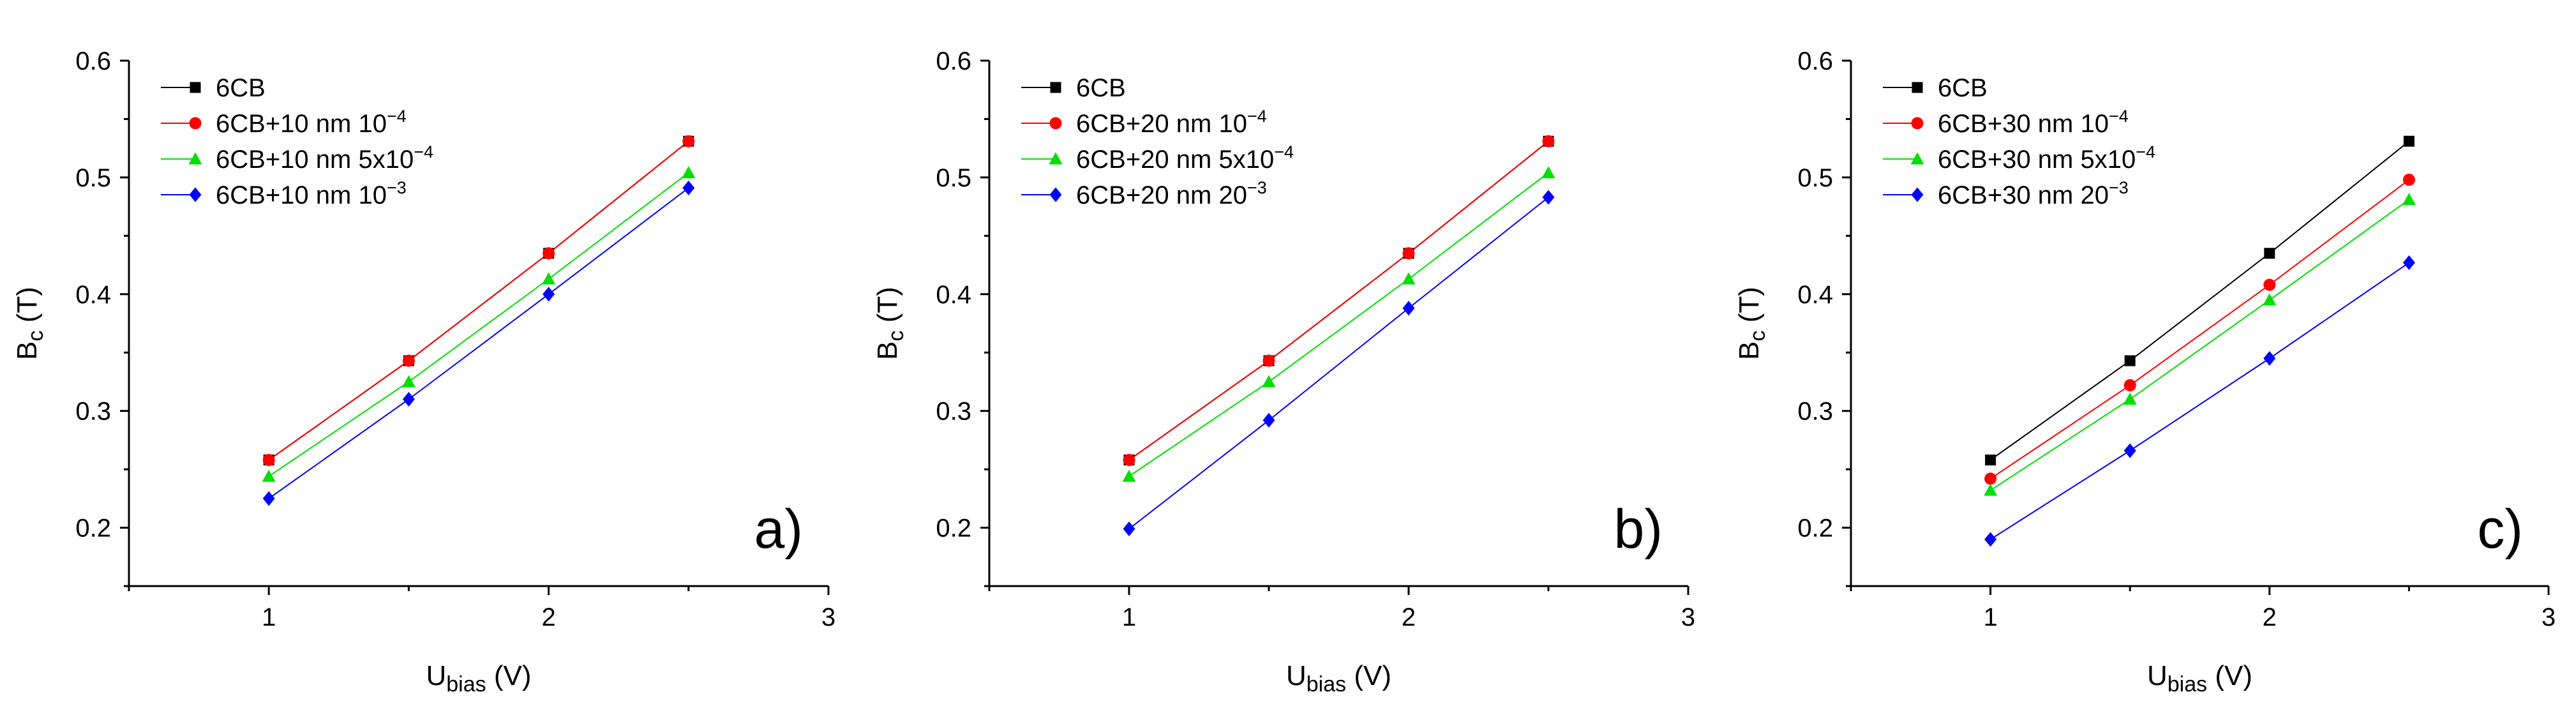 Image resolution: width=2576 pixels, height=701 pixels. I want to click on legend-label: 6CB+10 nm 10−3, so click(311, 193).